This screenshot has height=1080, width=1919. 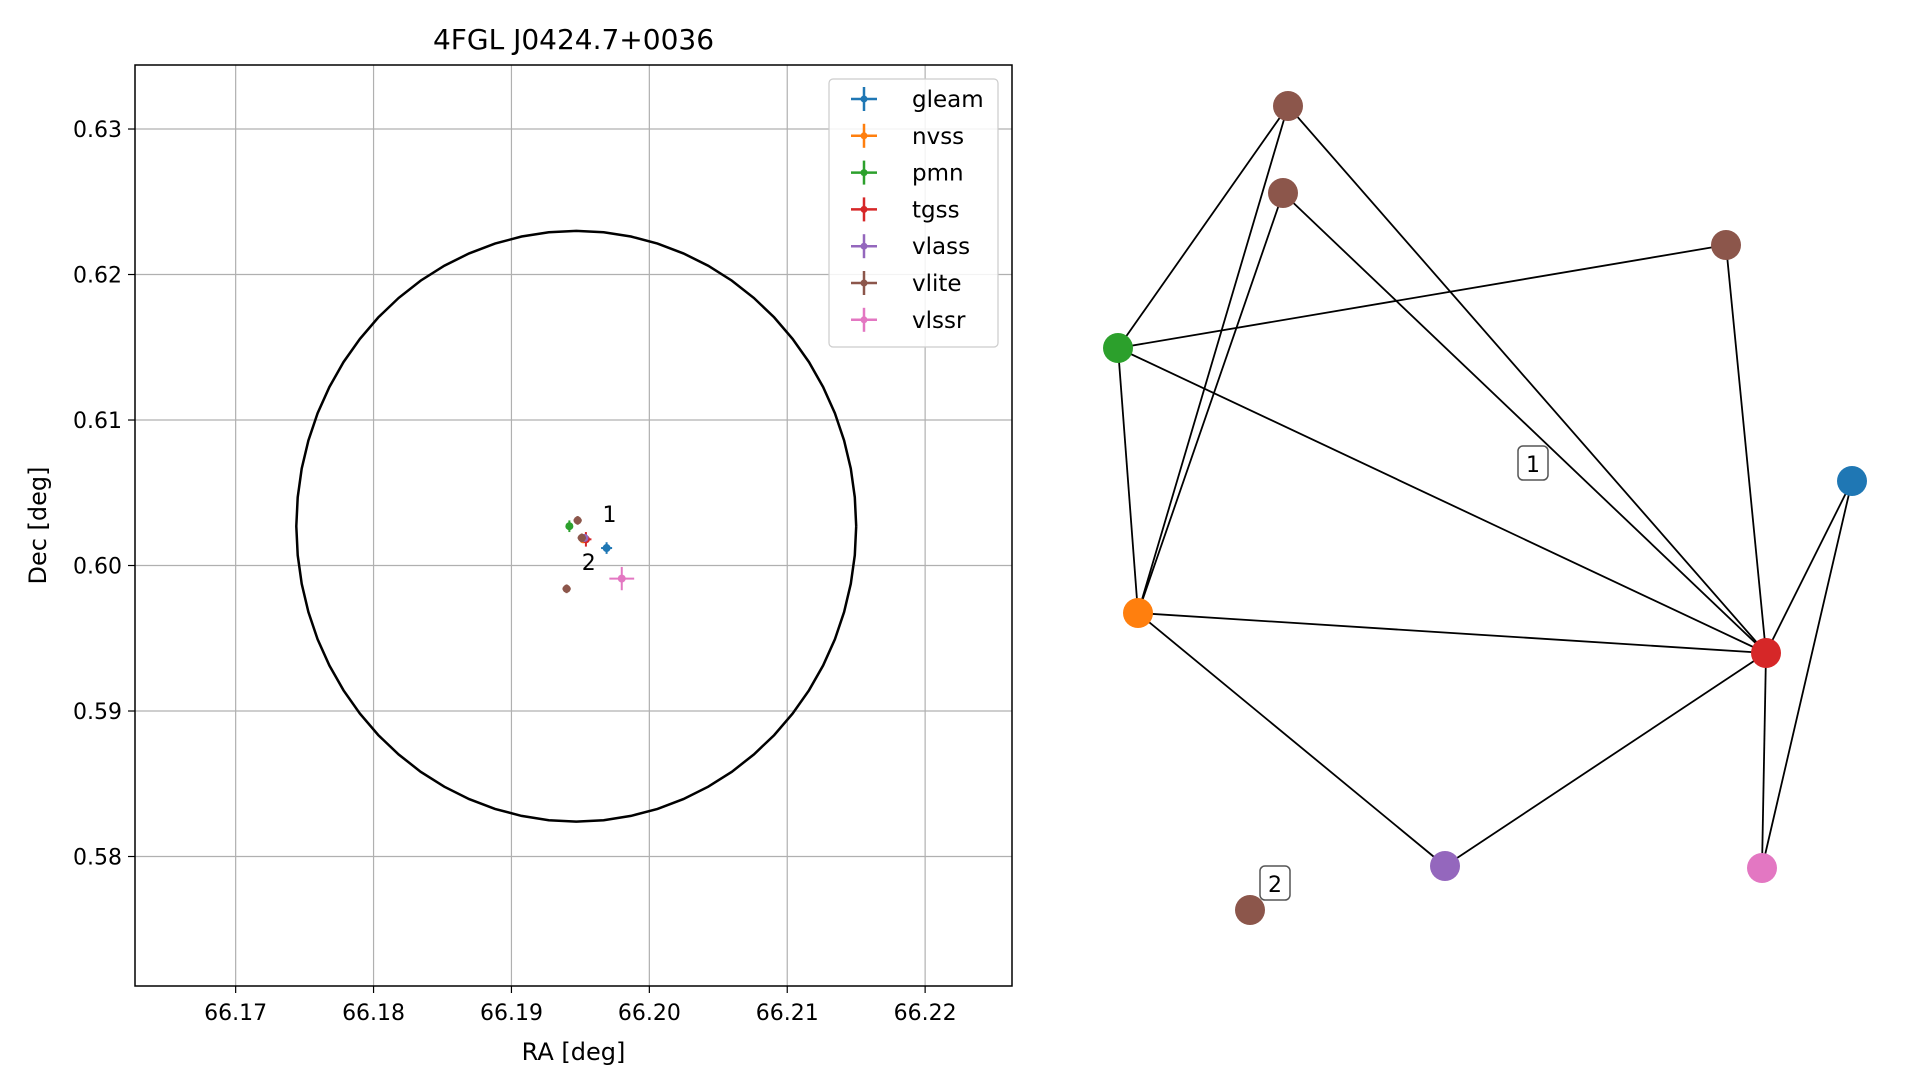 I want to click on y-tick-label: 0.63, so click(x=97, y=130).